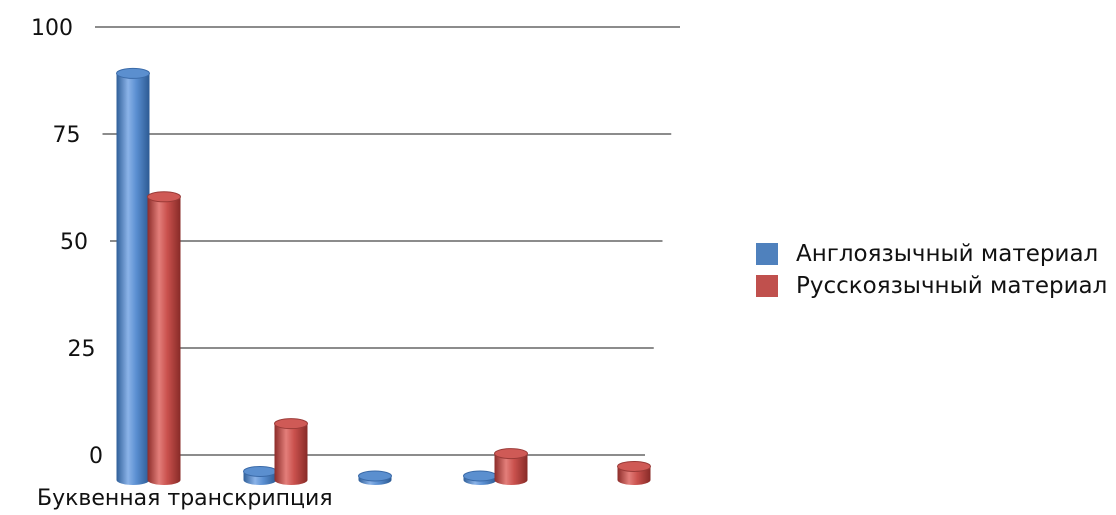 This screenshot has width=1116, height=515. I want to click on y-tick-label-75: 75, so click(67, 135).